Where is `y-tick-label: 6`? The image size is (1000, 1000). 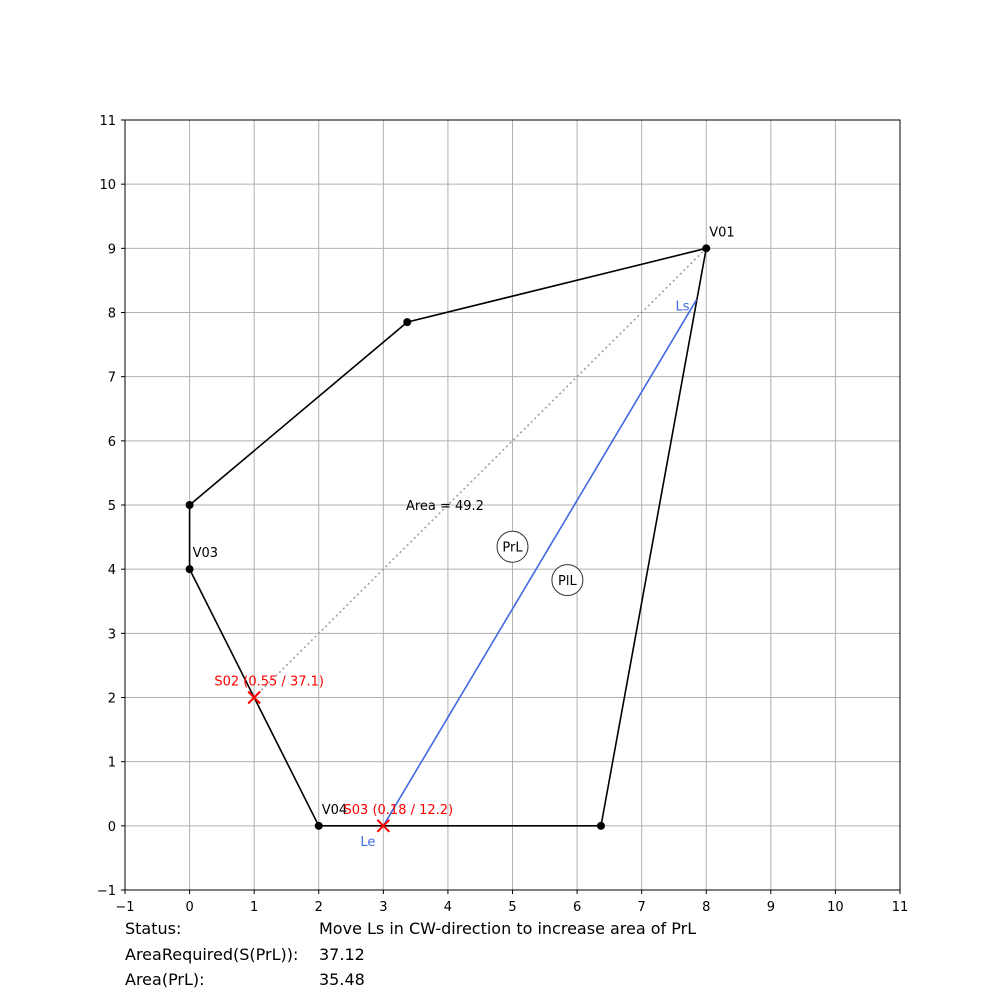 y-tick-label: 6 is located at coordinates (112, 442).